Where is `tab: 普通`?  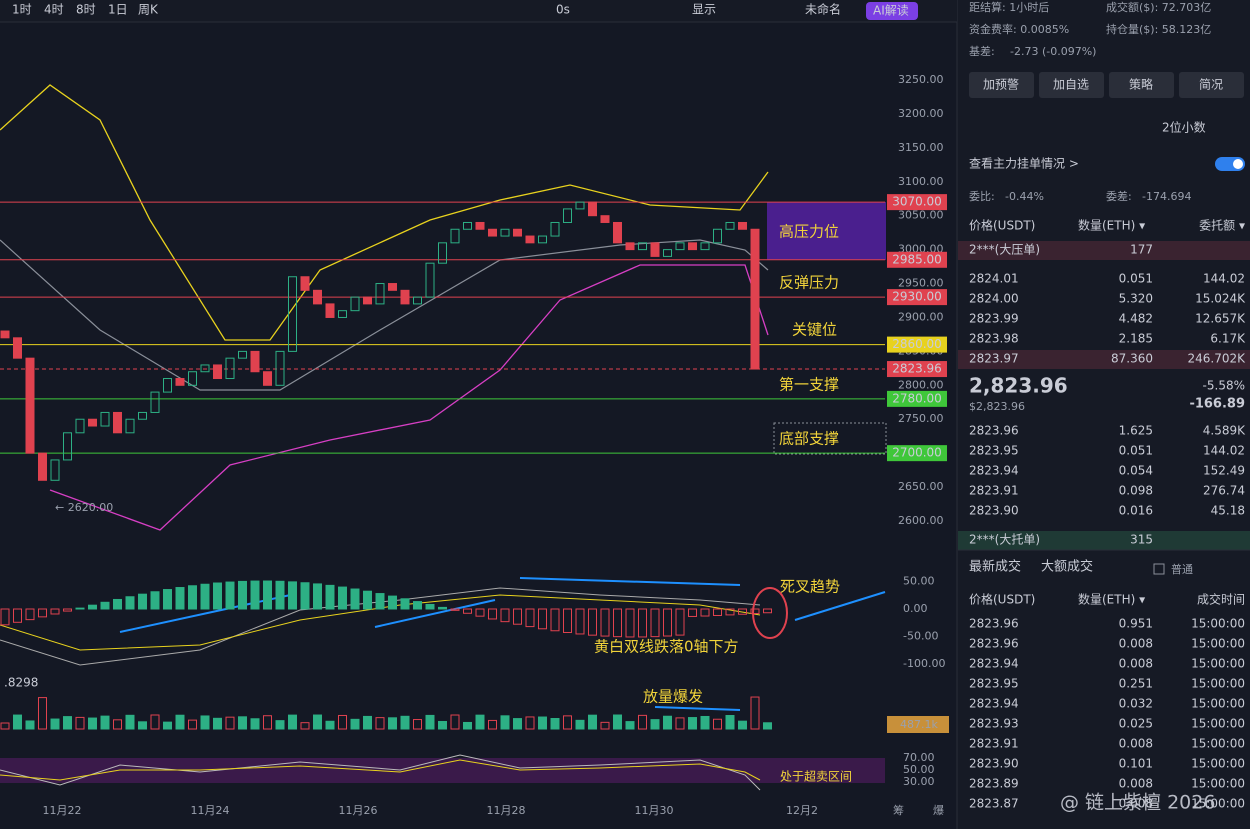
tab: 普通 is located at coordinates (1182, 569).